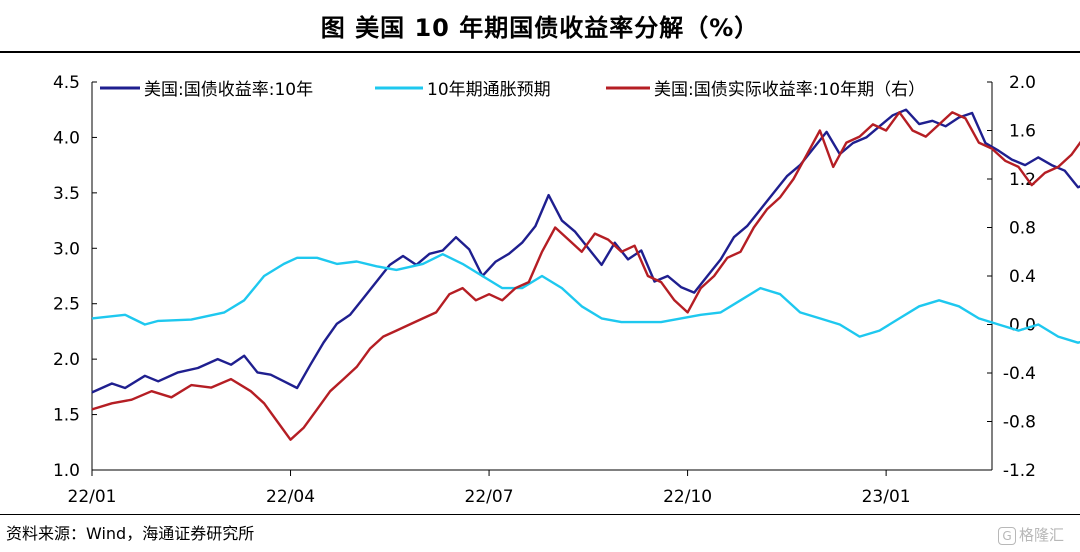  What do you see at coordinates (228, 90) in the screenshot?
I see `legend-label-1: 美国:国债收益率:10年` at bounding box center [228, 90].